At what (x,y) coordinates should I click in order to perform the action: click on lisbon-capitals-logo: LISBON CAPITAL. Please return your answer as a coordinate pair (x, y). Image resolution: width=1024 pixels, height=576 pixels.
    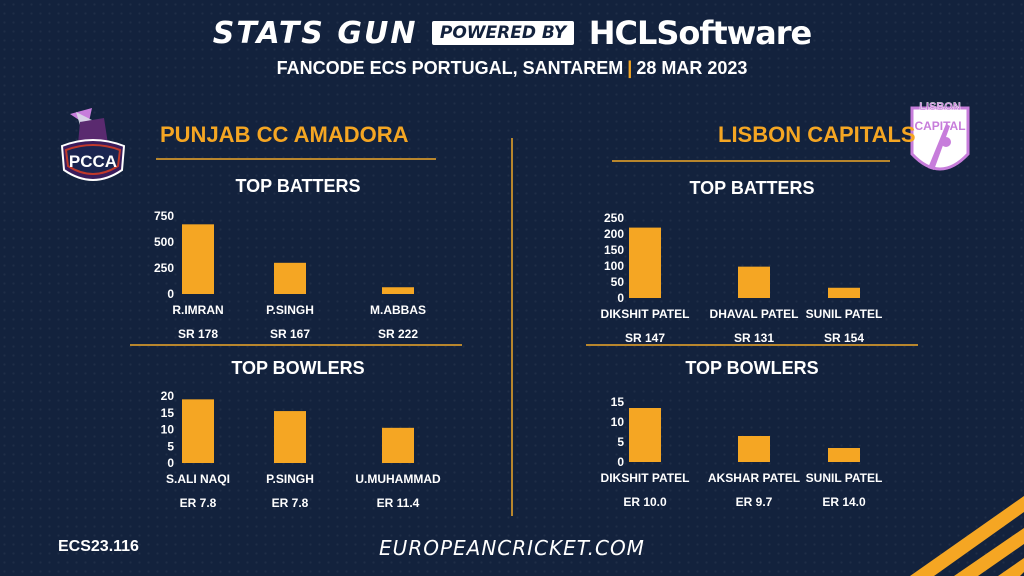
    Looking at the image, I should click on (940, 144).